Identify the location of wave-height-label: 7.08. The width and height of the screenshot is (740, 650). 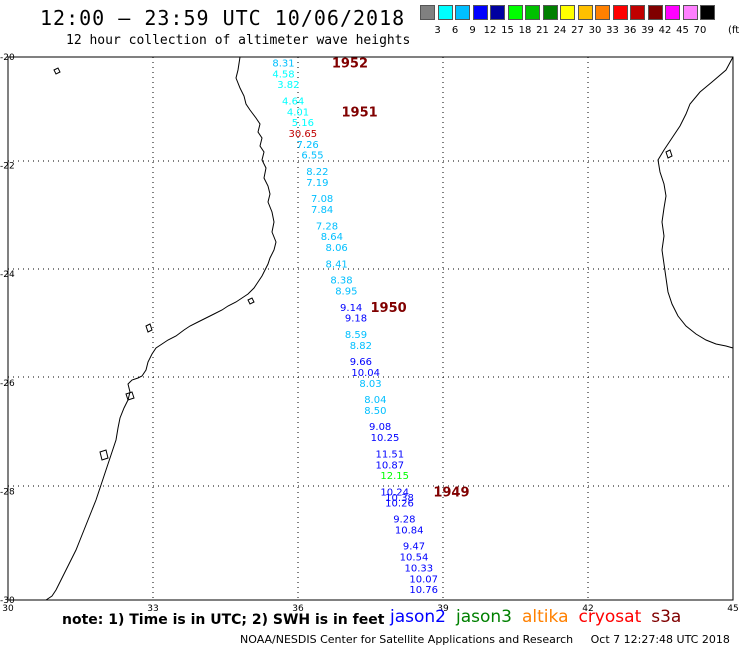
(322, 199).